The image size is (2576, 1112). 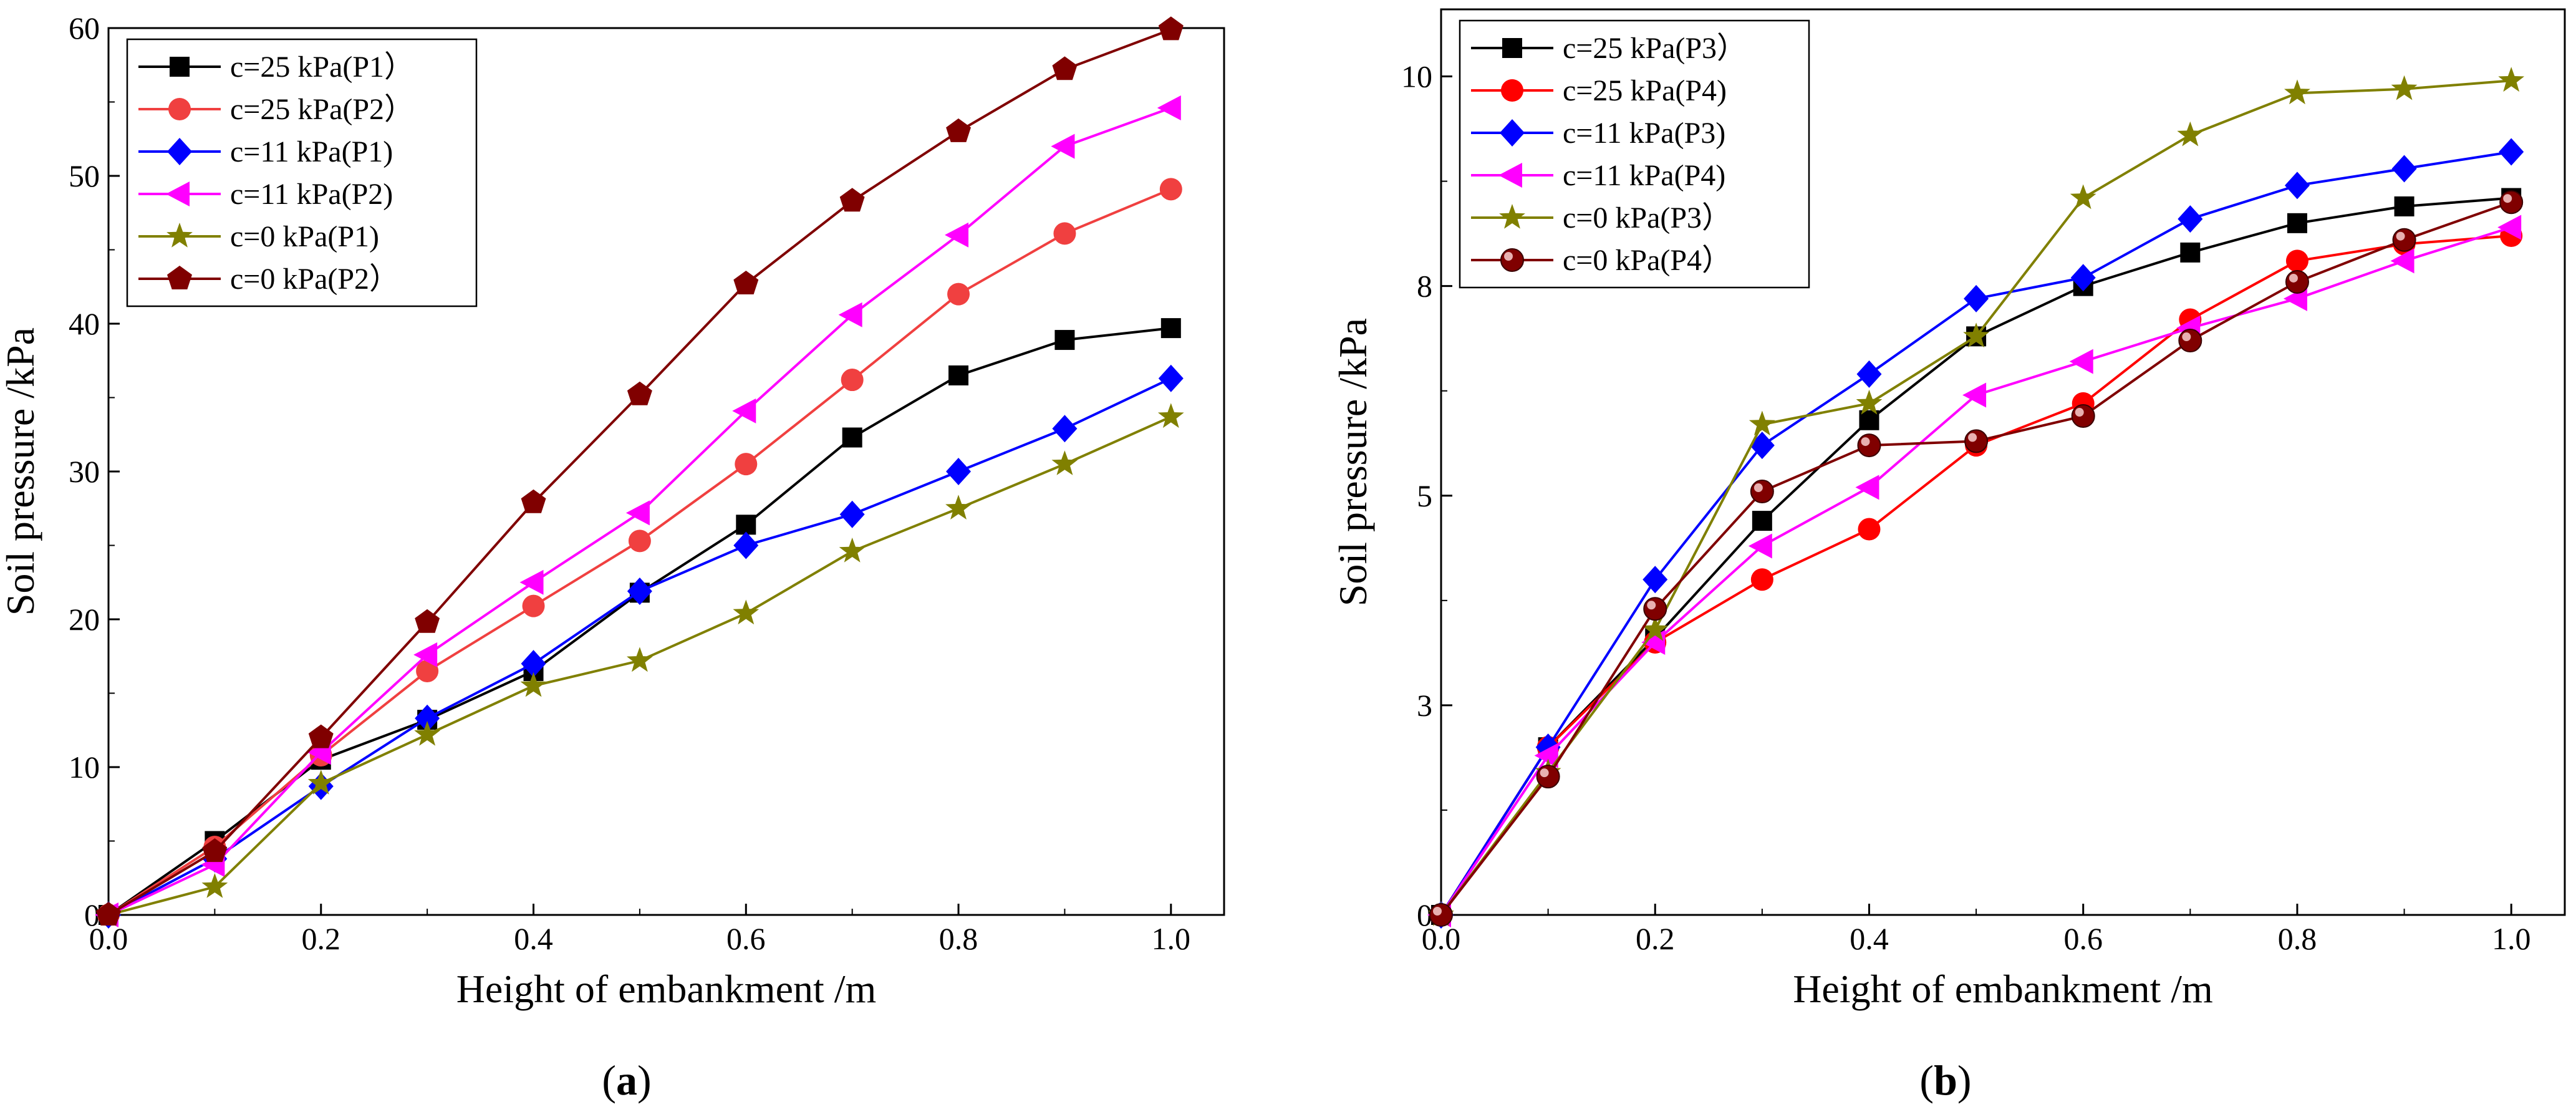 I want to click on panel-b-x-axis-title: Height of embankment /m, so click(x=2003, y=989).